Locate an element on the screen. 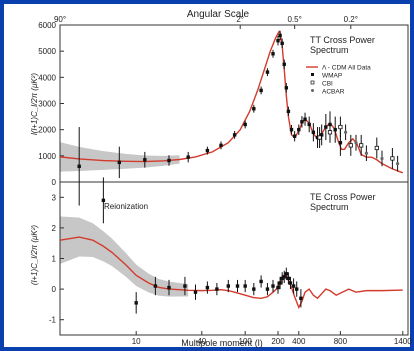  tt-y-axis-label: l(l+1)C_l/2π (μK²) is located at coordinates (34, 104).